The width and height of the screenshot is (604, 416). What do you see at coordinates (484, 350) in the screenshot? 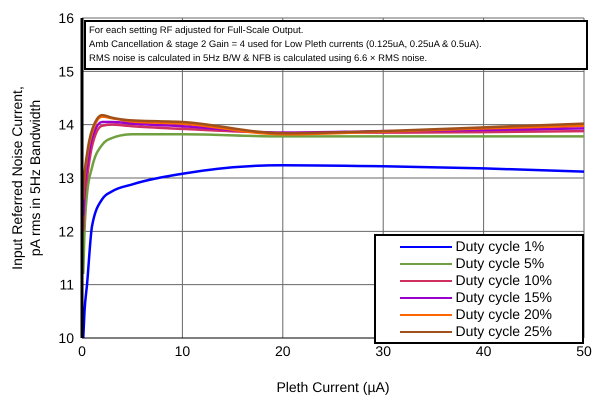
I see `x-tick-label: 40` at bounding box center [484, 350].